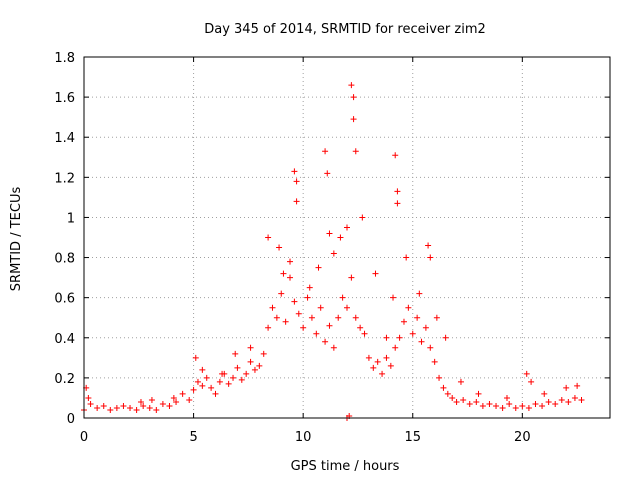 The height and width of the screenshot is (480, 640). Describe the element at coordinates (64, 98) in the screenshot. I see `y-tick-label: 1.6` at that location.